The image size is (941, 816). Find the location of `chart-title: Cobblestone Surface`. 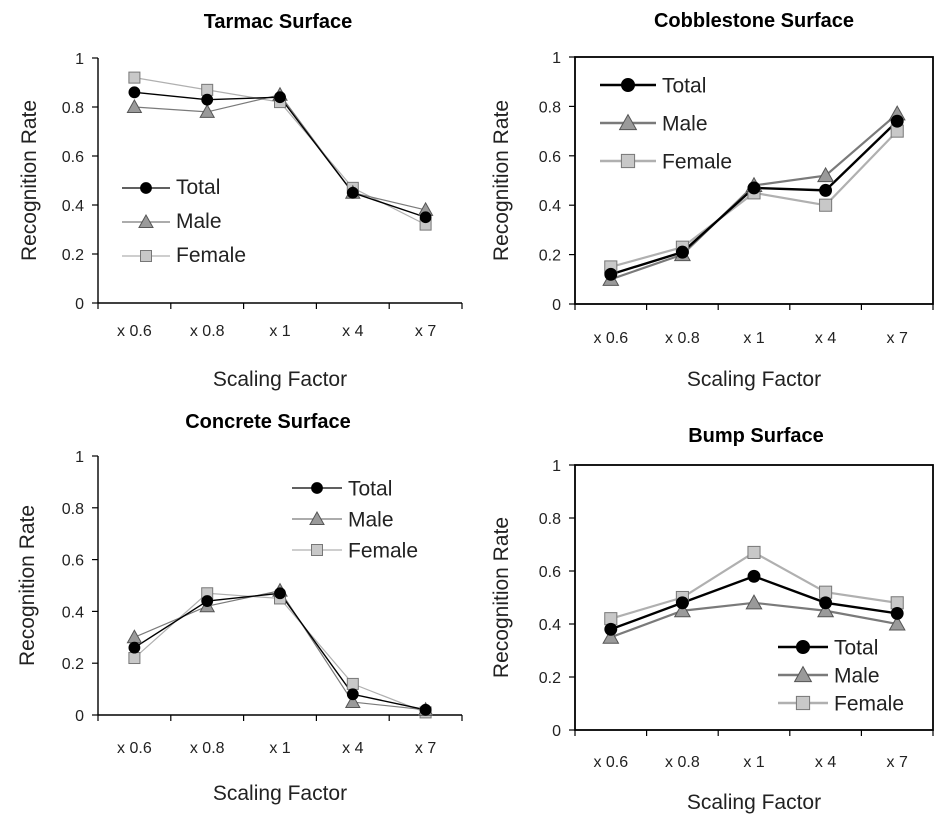

chart-title: Cobblestone Surface is located at coordinates (754, 21).